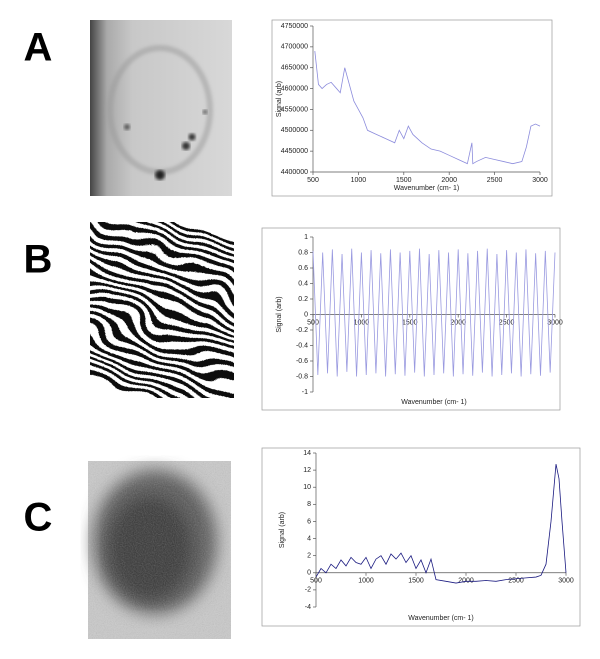 The width and height of the screenshot is (600, 659). I want to click on y-tick-label: 4500000, so click(294, 130).